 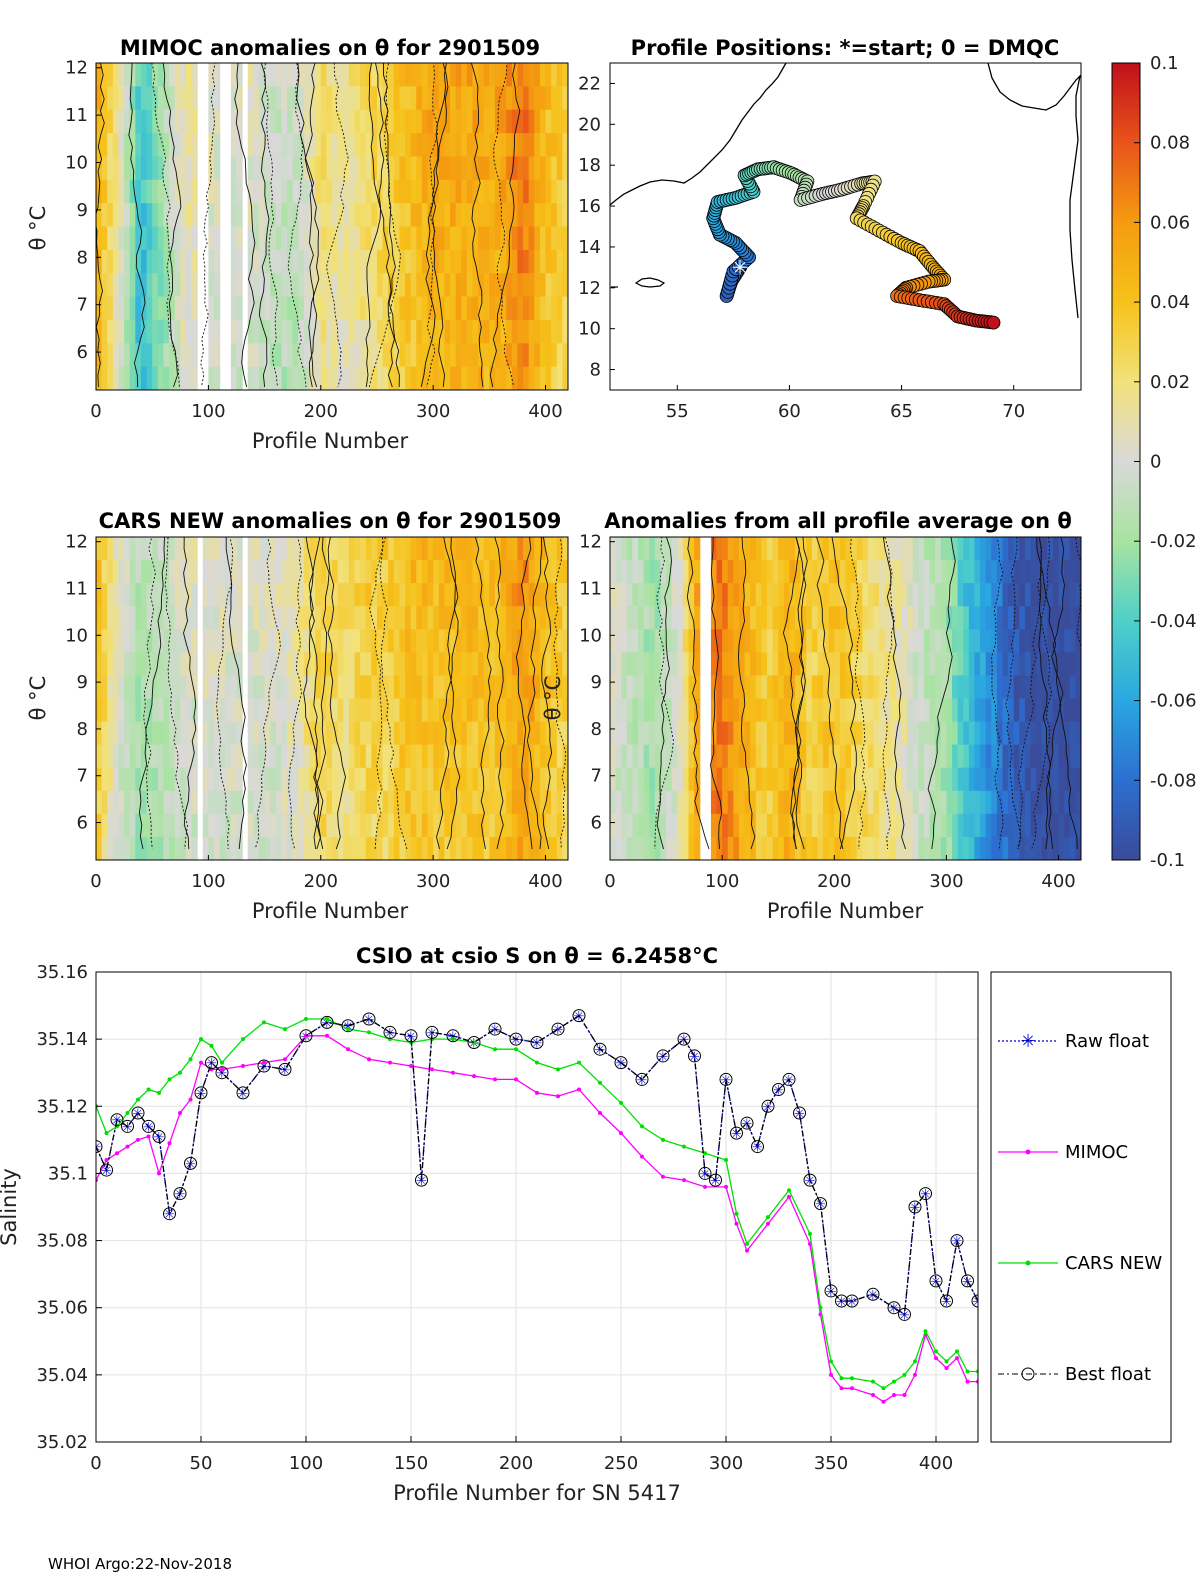 I want to click on raw-float-point: ✳, so click(x=106, y=1171).